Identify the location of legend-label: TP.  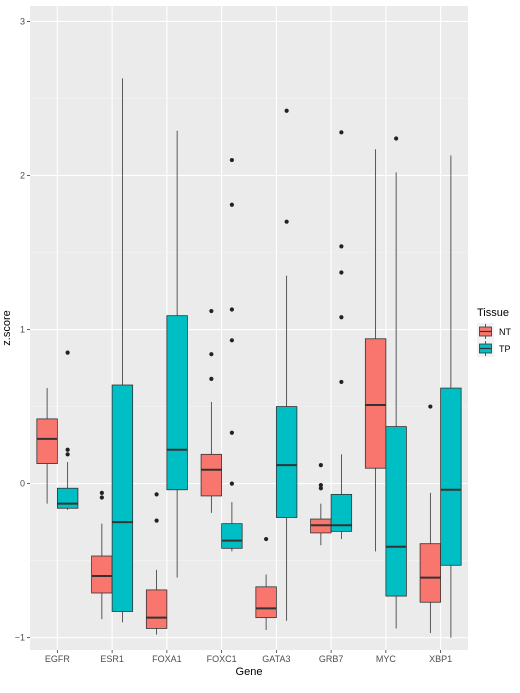
(505, 349).